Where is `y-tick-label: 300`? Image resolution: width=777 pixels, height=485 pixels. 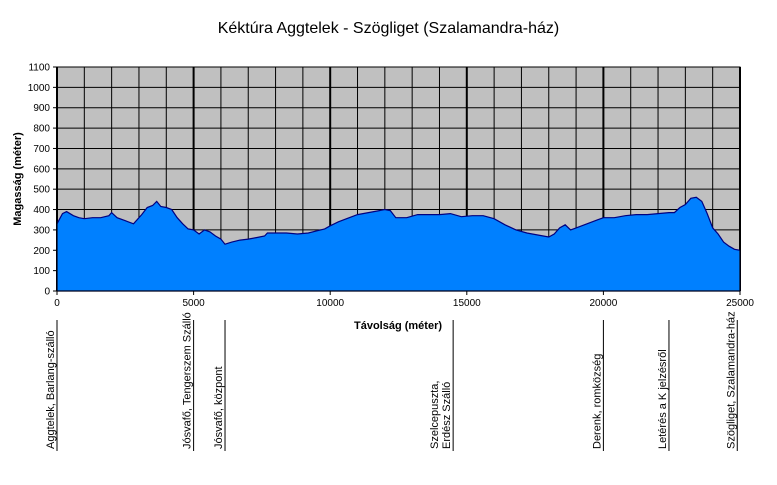 y-tick-label: 300 is located at coordinates (41, 230).